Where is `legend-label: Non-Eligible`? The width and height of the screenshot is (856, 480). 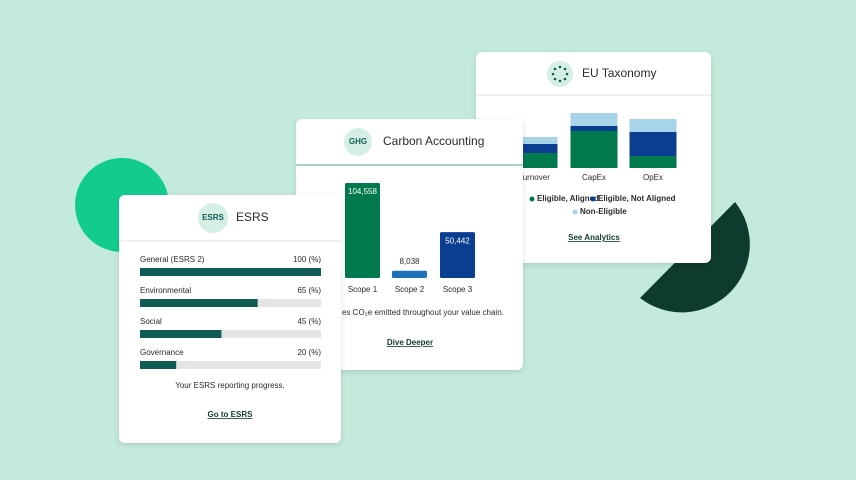
legend-label: Non-Eligible is located at coordinates (603, 211).